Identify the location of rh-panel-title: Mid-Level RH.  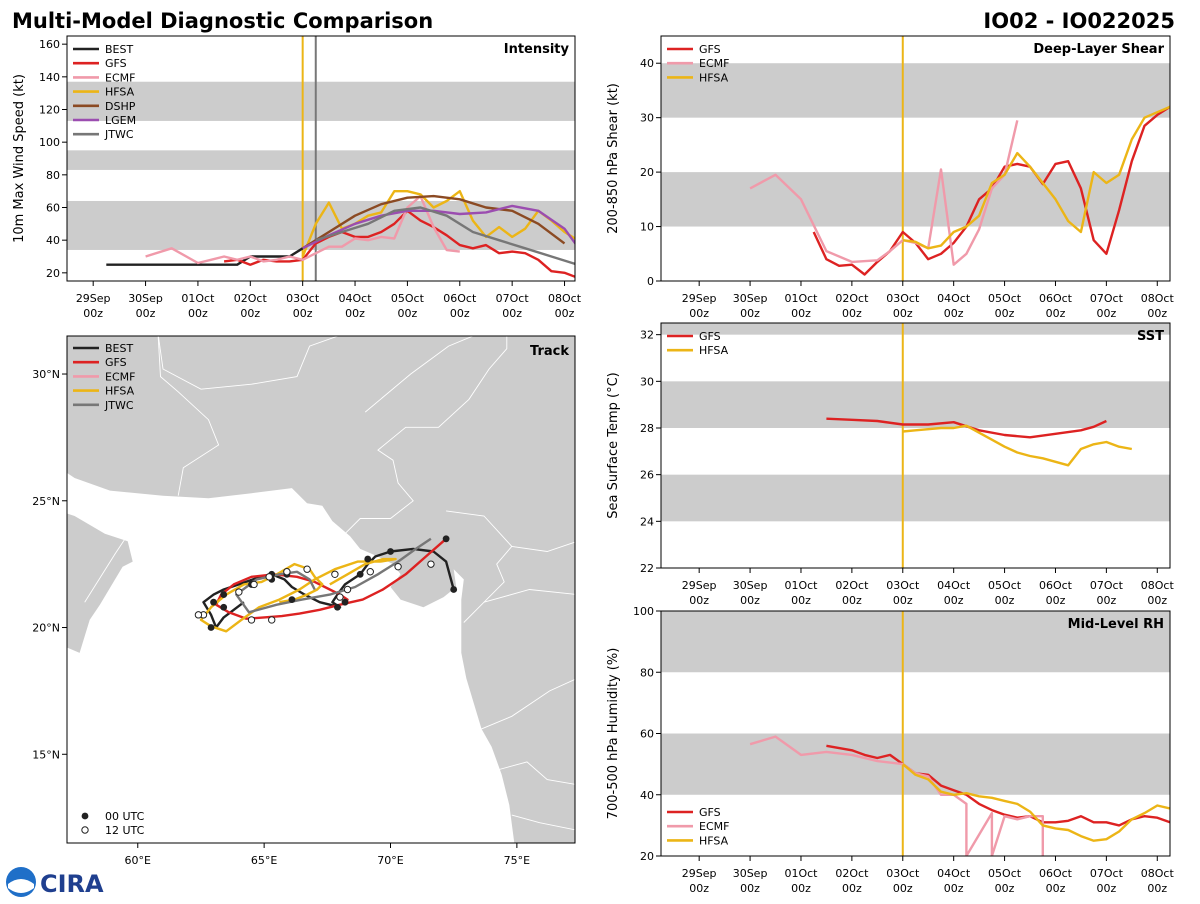
(1116, 624).